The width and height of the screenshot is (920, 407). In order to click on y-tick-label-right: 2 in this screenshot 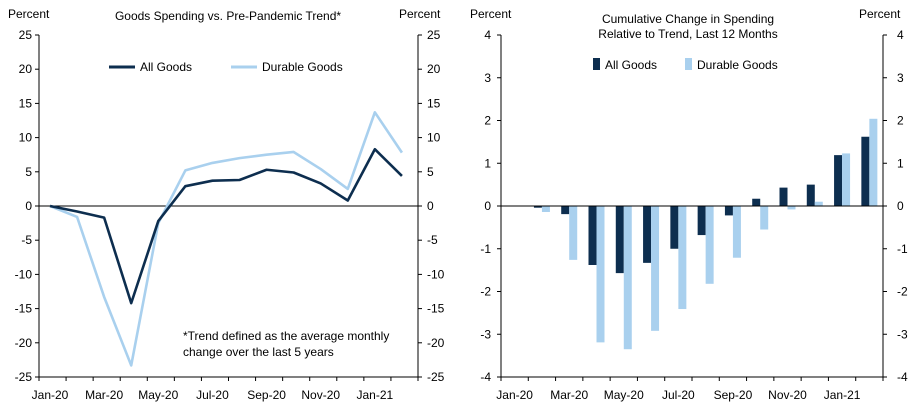, I will do `click(900, 121)`.